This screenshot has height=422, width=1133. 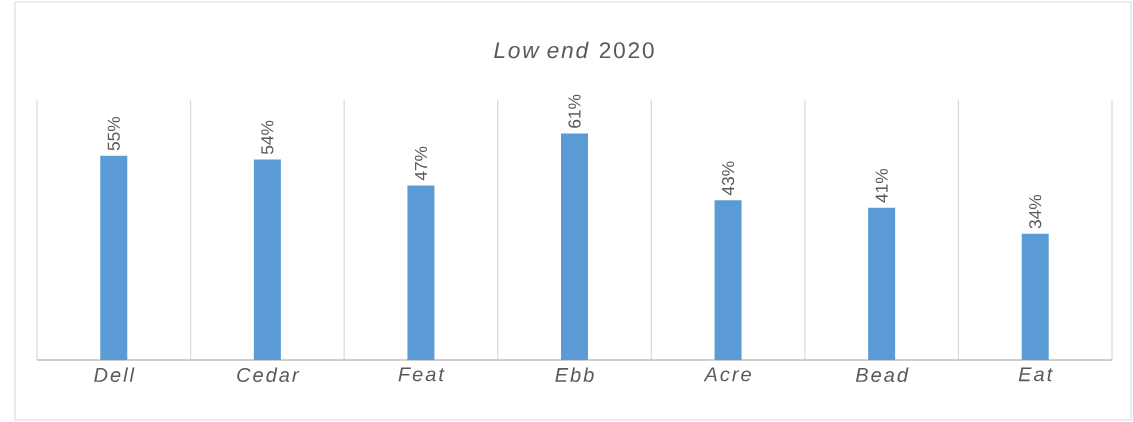 I want to click on x-tick-label: Cedar, so click(x=268, y=375).